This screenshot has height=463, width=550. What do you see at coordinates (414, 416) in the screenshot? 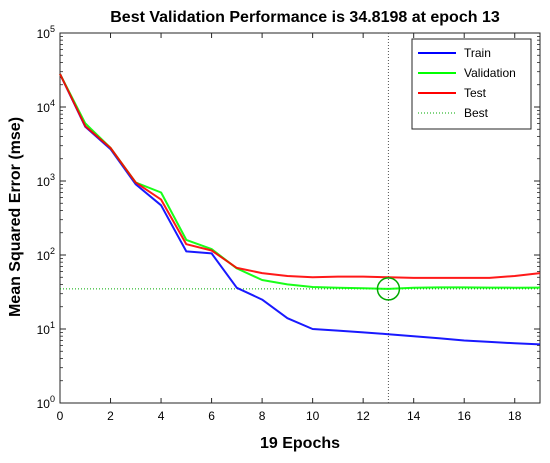
I see `x-tick-label: 14` at bounding box center [414, 416].